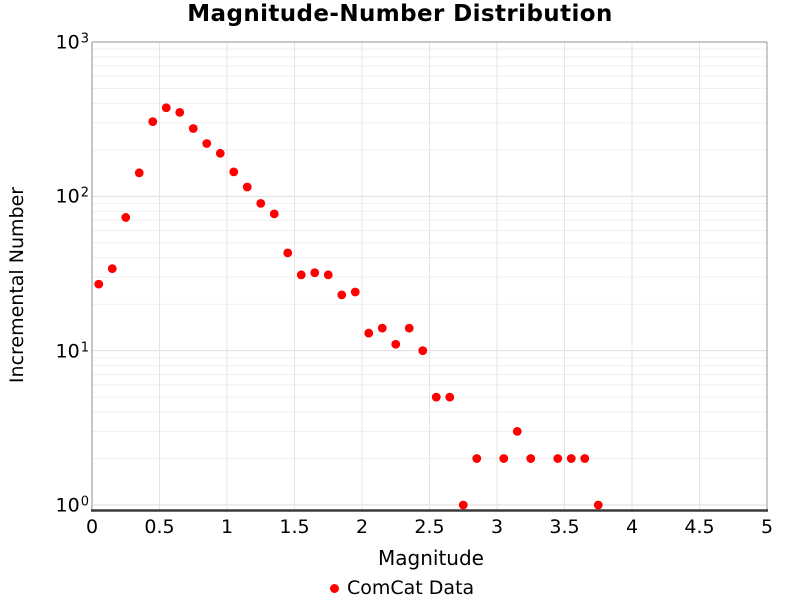  Describe the element at coordinates (159, 527) in the screenshot. I see `x-tick-label: 0.5` at that location.